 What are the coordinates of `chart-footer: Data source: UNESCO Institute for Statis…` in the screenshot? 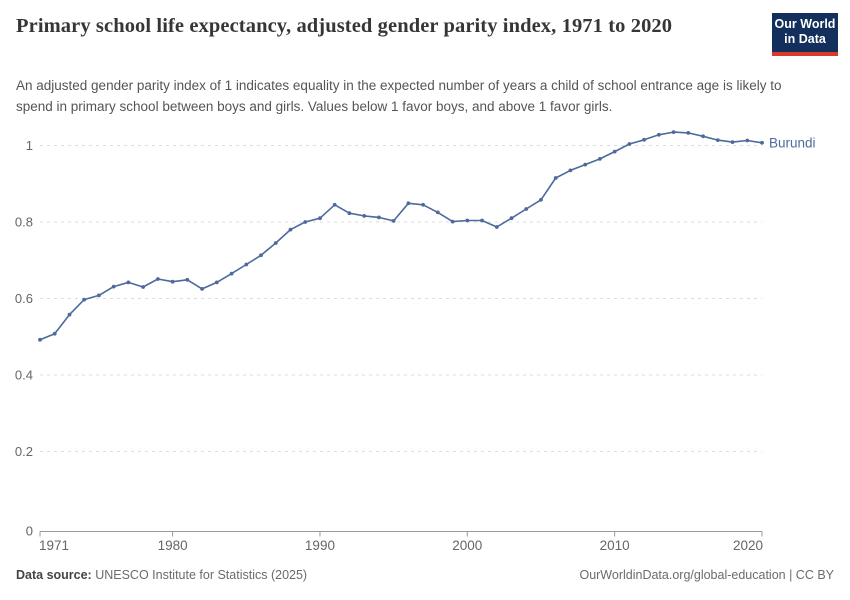 It's located at (425, 575).